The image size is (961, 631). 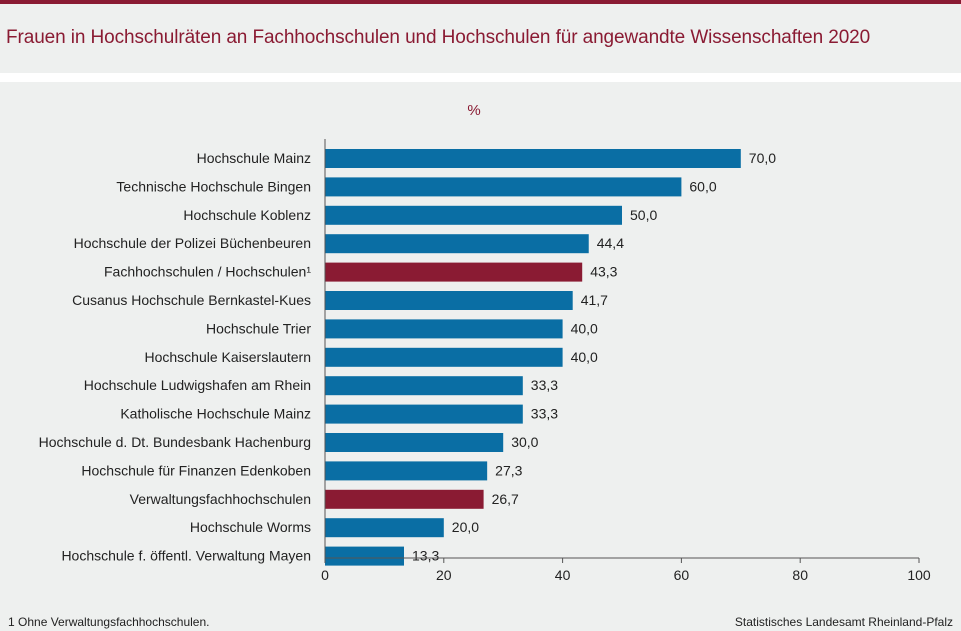 I want to click on data-label: 20,0, so click(x=465, y=527).